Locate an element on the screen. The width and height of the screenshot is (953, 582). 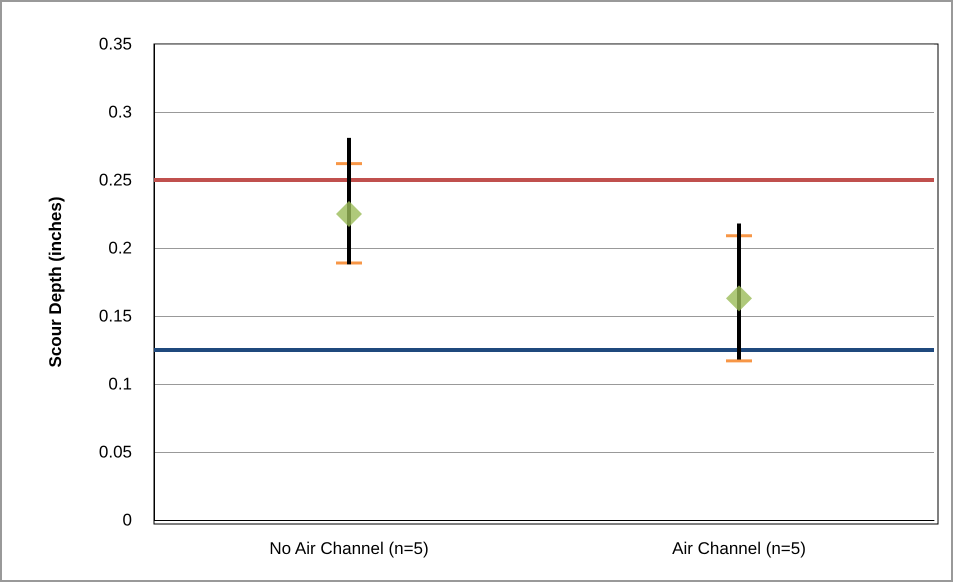
y-tick-label: 0.1 is located at coordinates (120, 384).